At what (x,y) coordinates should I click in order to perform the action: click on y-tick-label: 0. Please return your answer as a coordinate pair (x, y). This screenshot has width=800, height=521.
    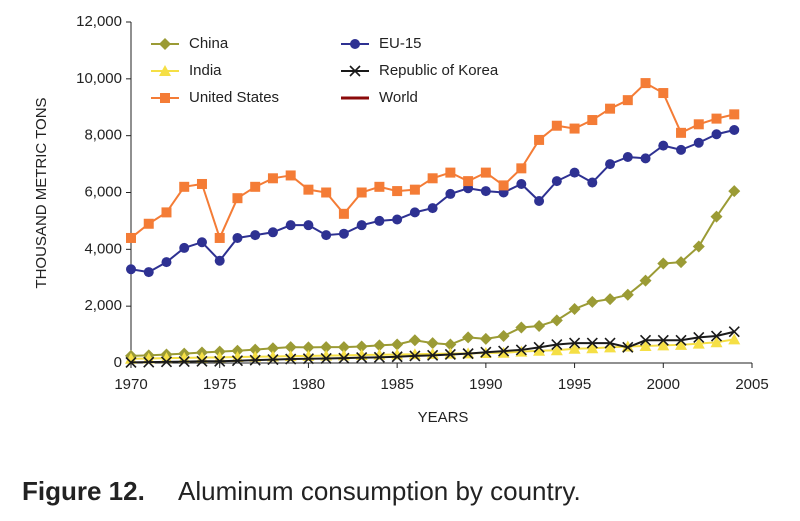
    Looking at the image, I should click on (118, 362).